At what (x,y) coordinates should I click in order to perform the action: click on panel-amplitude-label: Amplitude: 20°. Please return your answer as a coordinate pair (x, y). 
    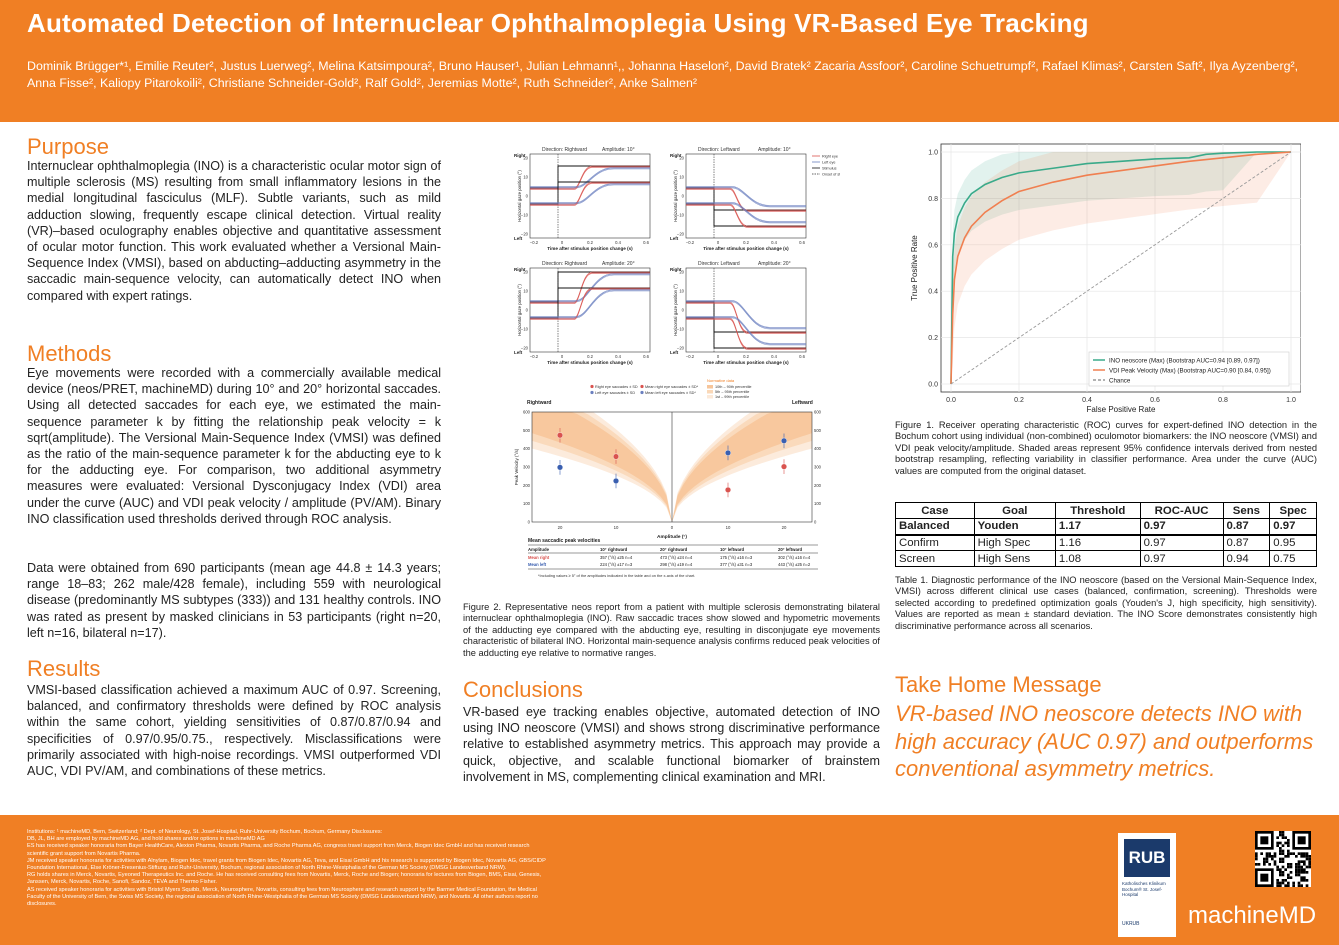
    Looking at the image, I should click on (774, 264).